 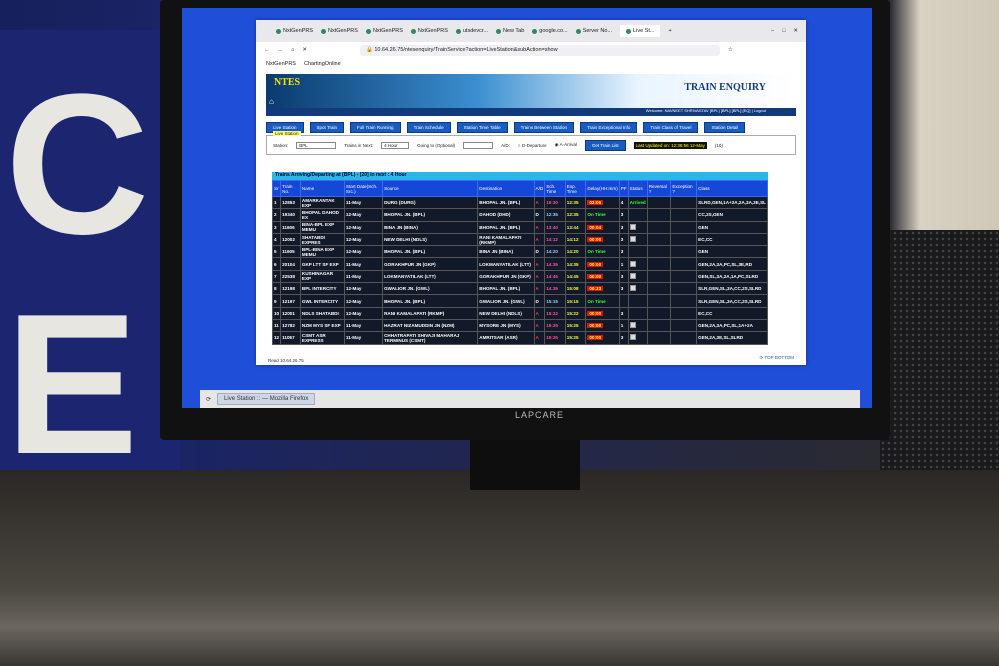 What do you see at coordinates (532, 145) in the screenshot?
I see `radio-departure: ○ D-Departure` at bounding box center [532, 145].